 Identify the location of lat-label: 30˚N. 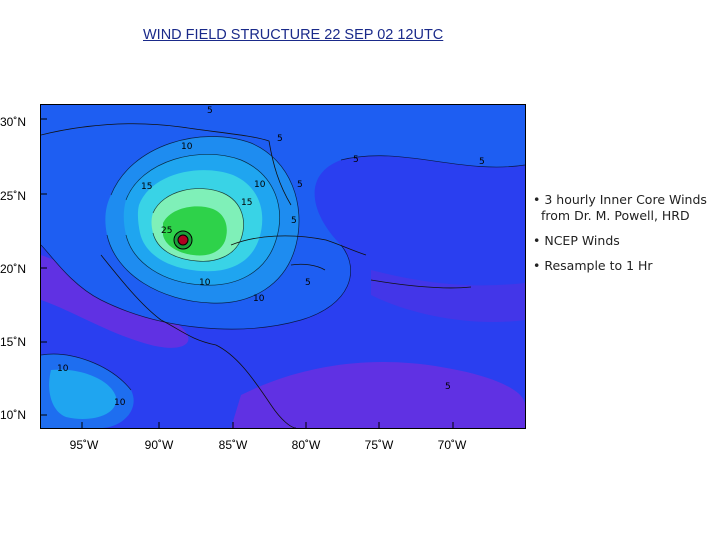
(13, 122).